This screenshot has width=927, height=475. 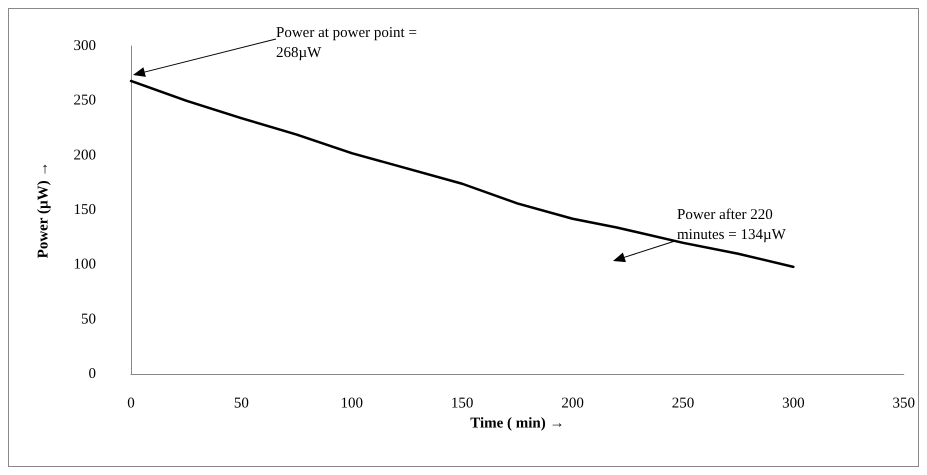 I want to click on annotation: Power at power point = 268µW, so click(x=347, y=43).